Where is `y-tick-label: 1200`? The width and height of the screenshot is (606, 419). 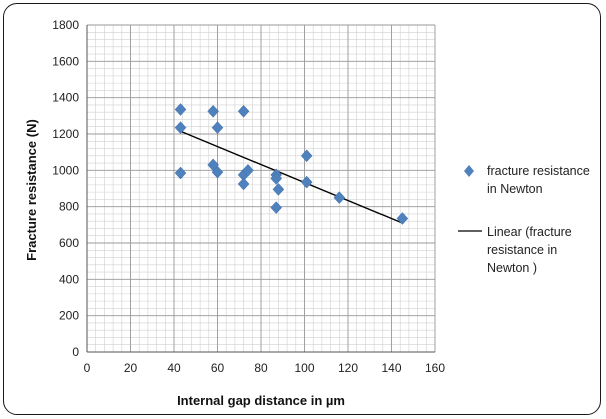
y-tick-label: 1200 is located at coordinates (65, 134).